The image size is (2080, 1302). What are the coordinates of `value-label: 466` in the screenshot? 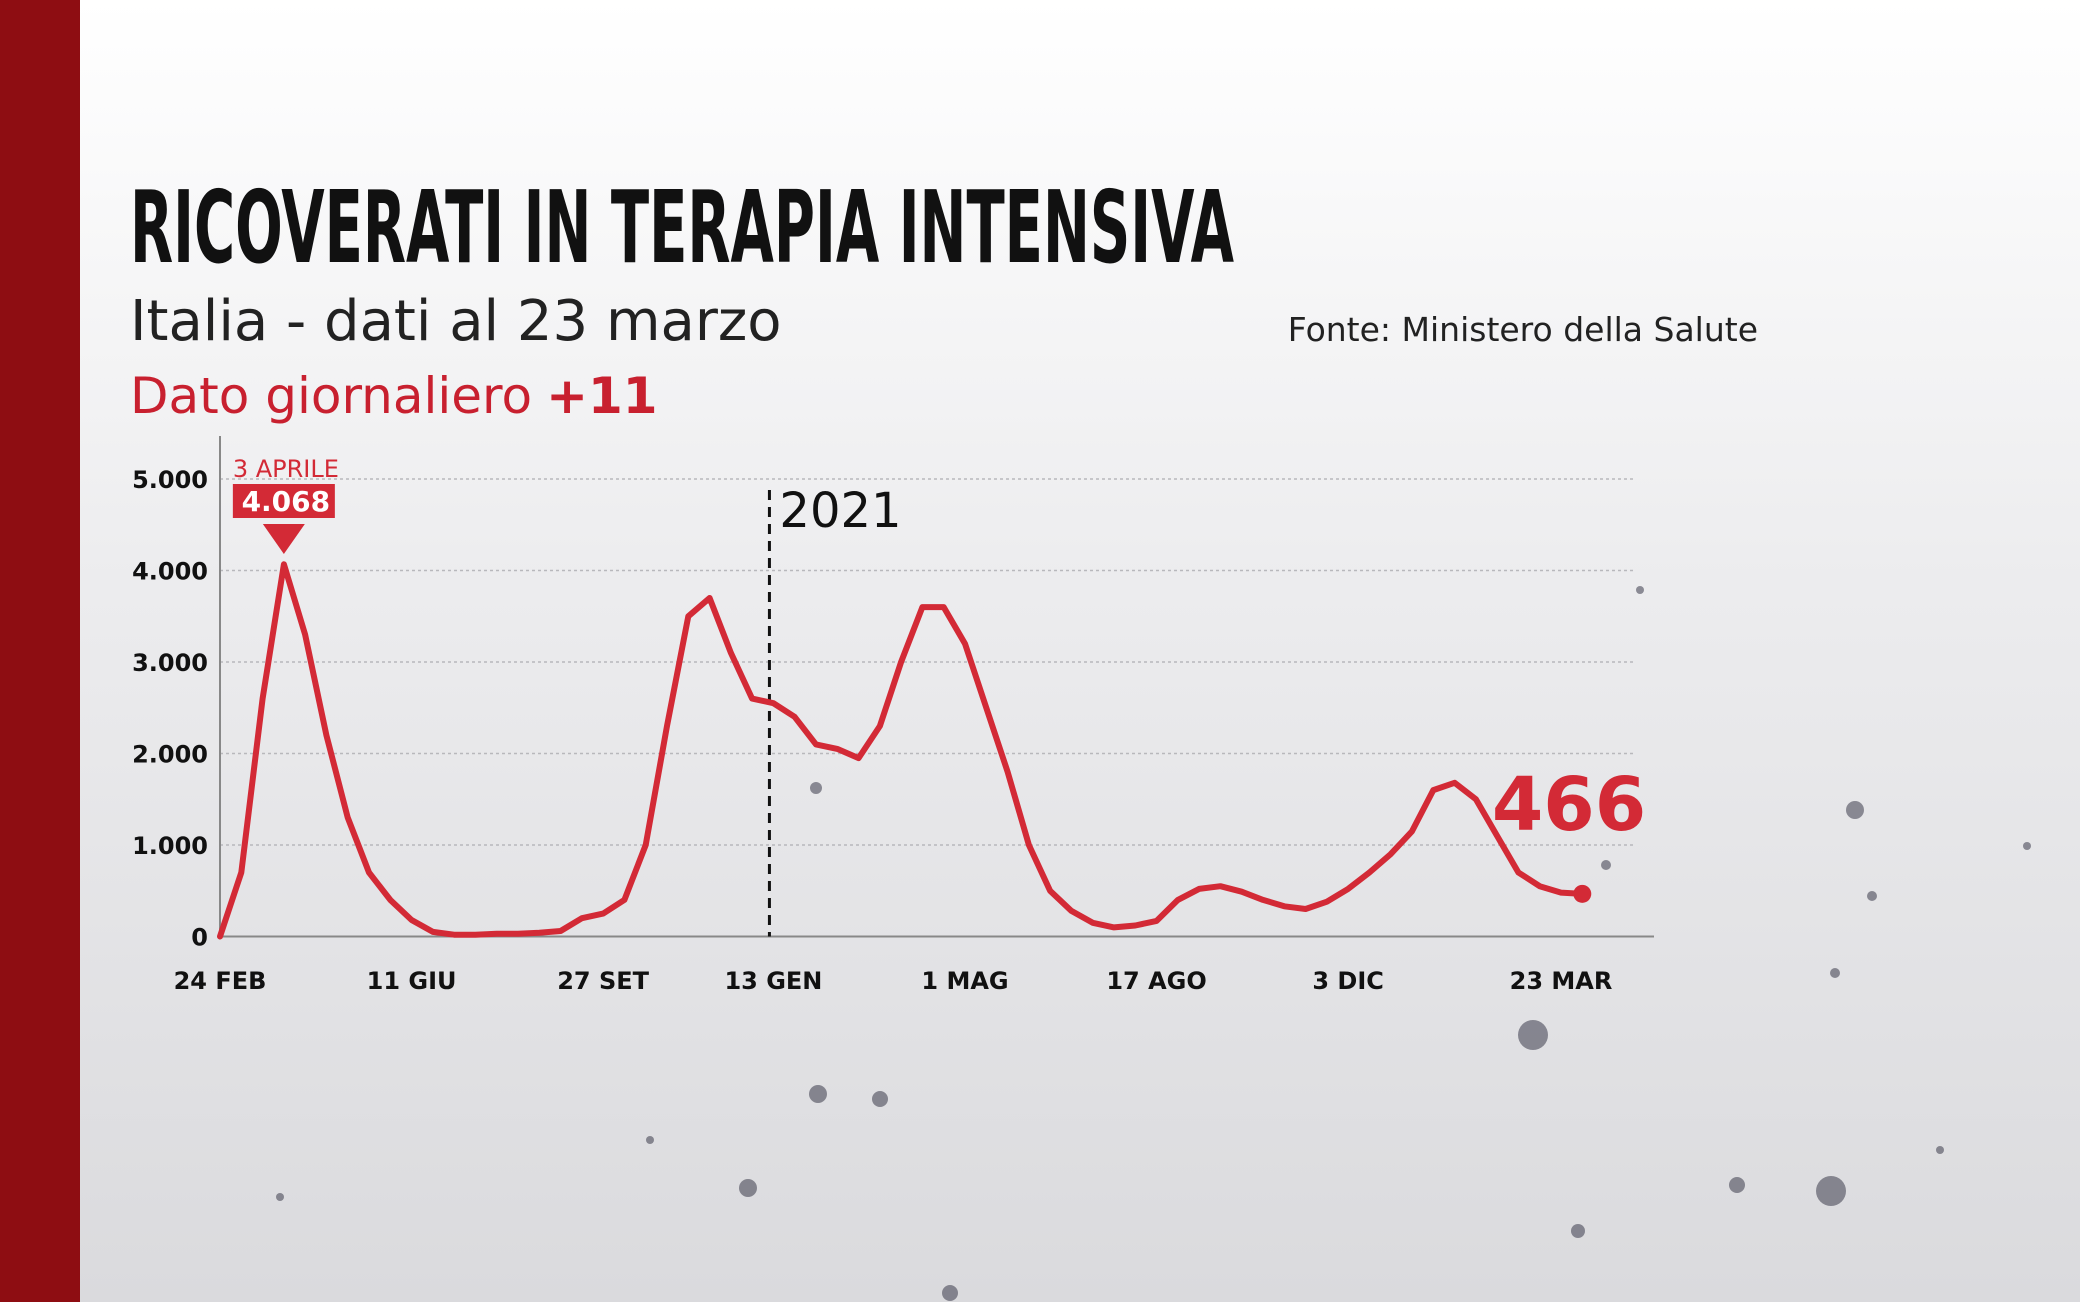 It's located at (1569, 805).